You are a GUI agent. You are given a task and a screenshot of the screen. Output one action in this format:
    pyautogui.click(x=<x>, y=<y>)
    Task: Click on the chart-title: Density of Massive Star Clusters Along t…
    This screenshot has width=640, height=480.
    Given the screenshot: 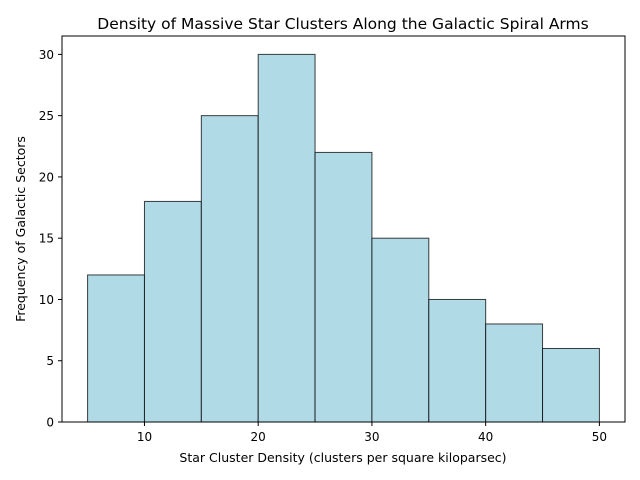 What is the action you would take?
    pyautogui.click(x=342, y=24)
    